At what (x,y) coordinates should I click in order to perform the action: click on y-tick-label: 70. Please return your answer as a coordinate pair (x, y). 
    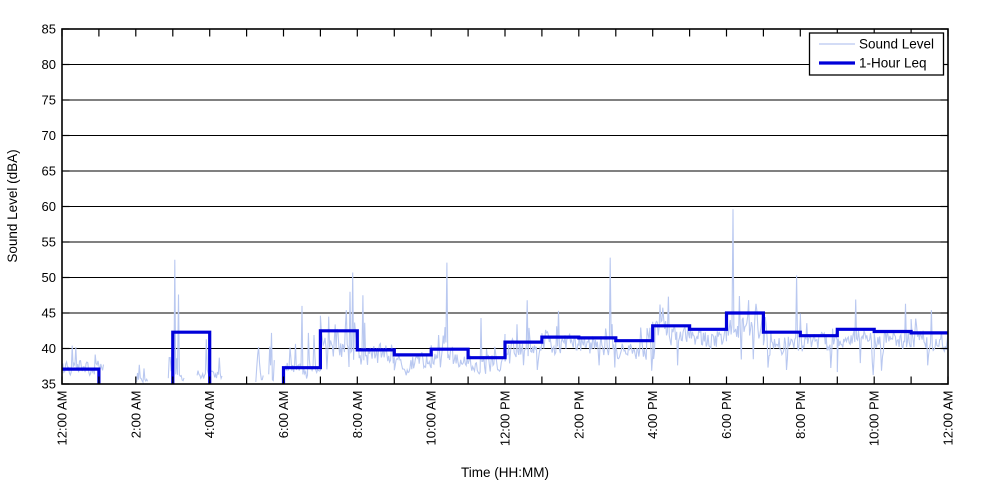
    Looking at the image, I should click on (49, 135).